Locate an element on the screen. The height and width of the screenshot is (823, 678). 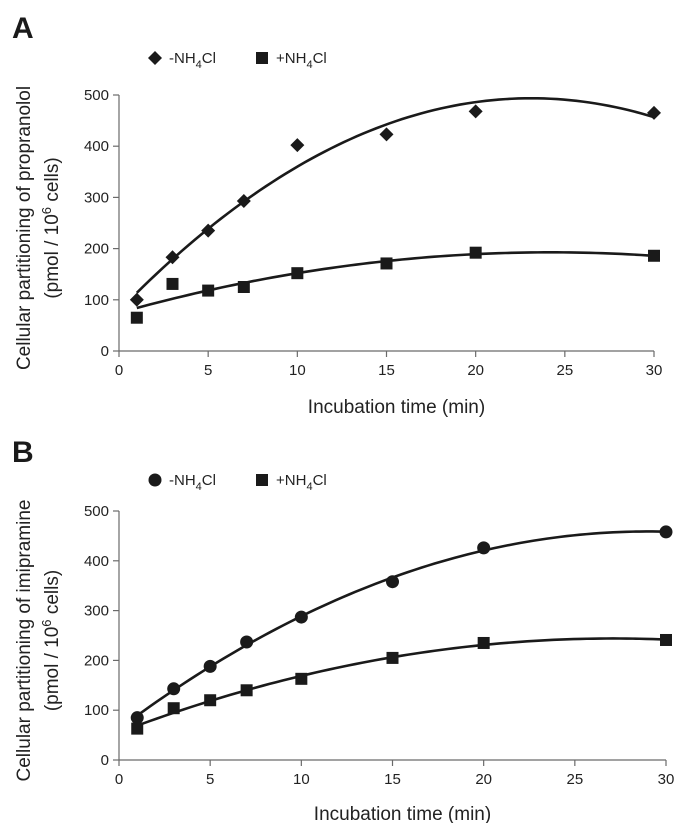
legend-marker-diamond is located at coordinates (155, 58).